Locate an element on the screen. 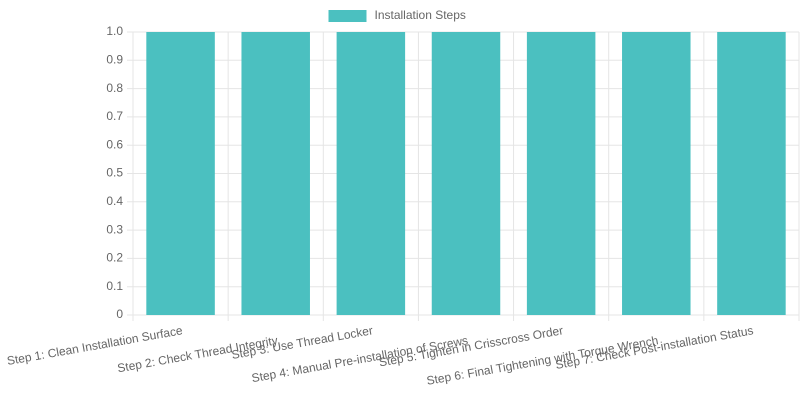  y-tick-label: 0.2 is located at coordinates (114, 258).